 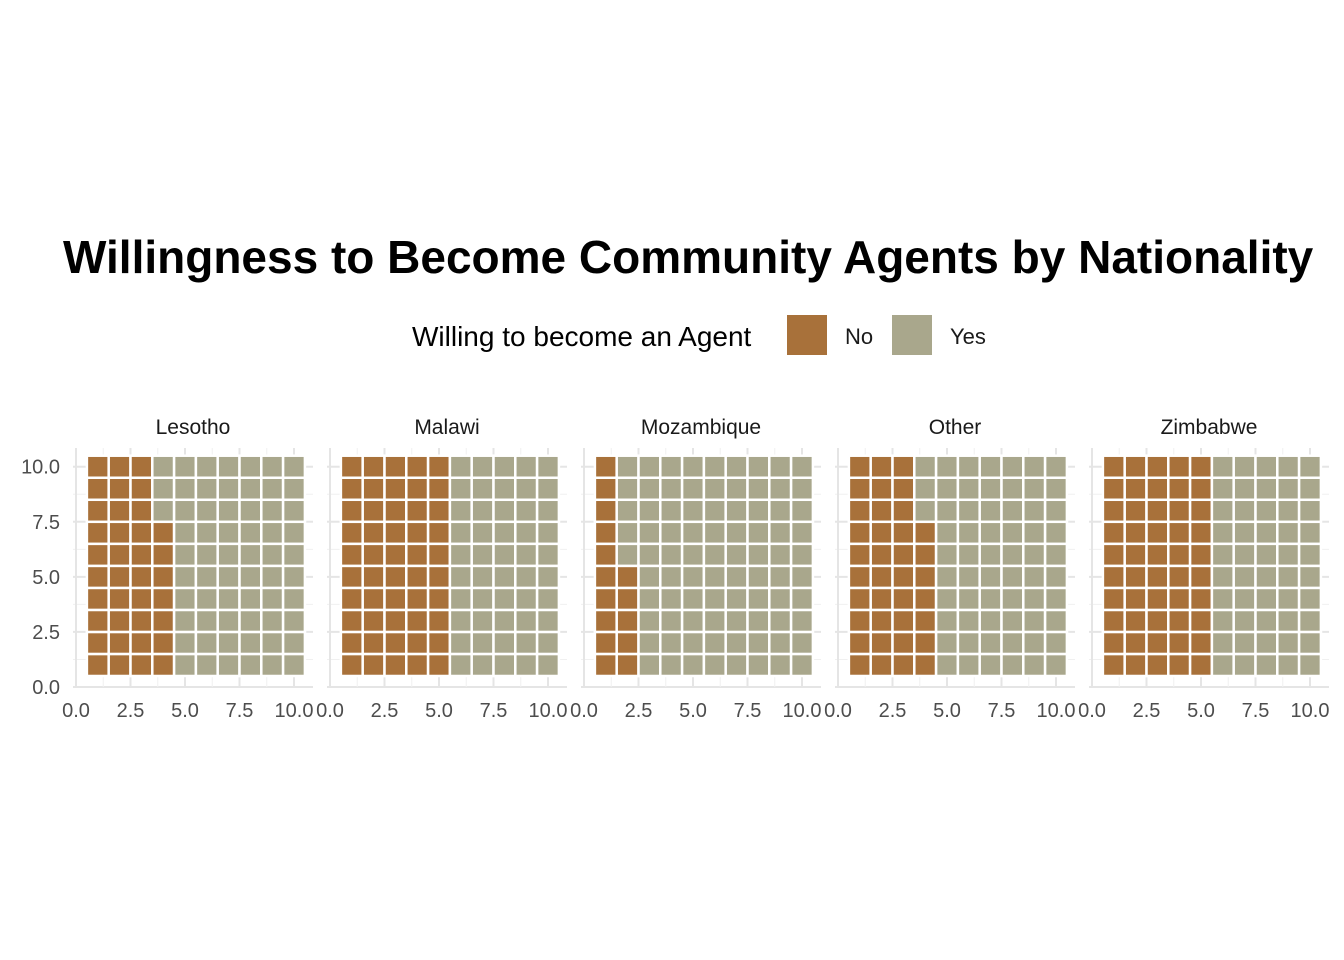 What do you see at coordinates (1002, 711) in the screenshot?
I see `x-tick-label: 7.5` at bounding box center [1002, 711].